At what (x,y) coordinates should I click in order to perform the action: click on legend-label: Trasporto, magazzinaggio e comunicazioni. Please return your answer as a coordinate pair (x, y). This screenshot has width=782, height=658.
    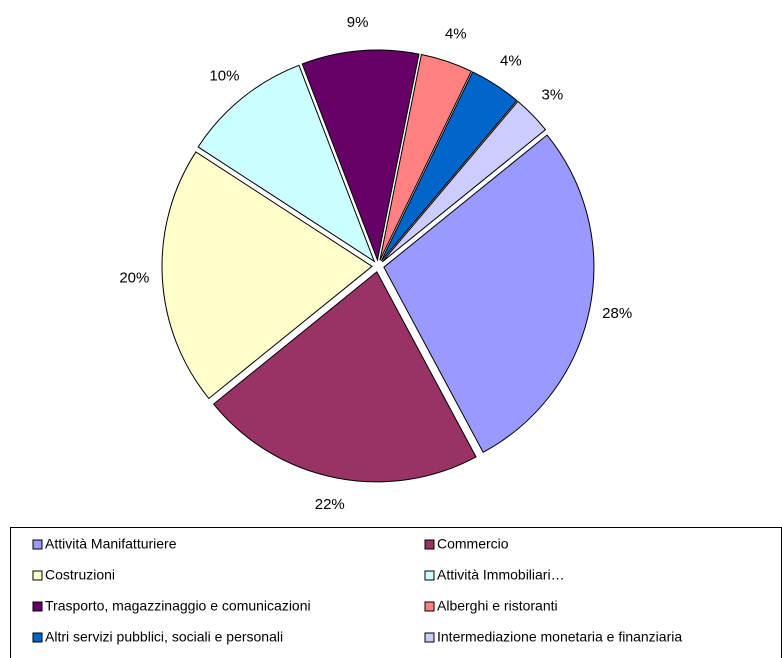
    Looking at the image, I should click on (178, 606).